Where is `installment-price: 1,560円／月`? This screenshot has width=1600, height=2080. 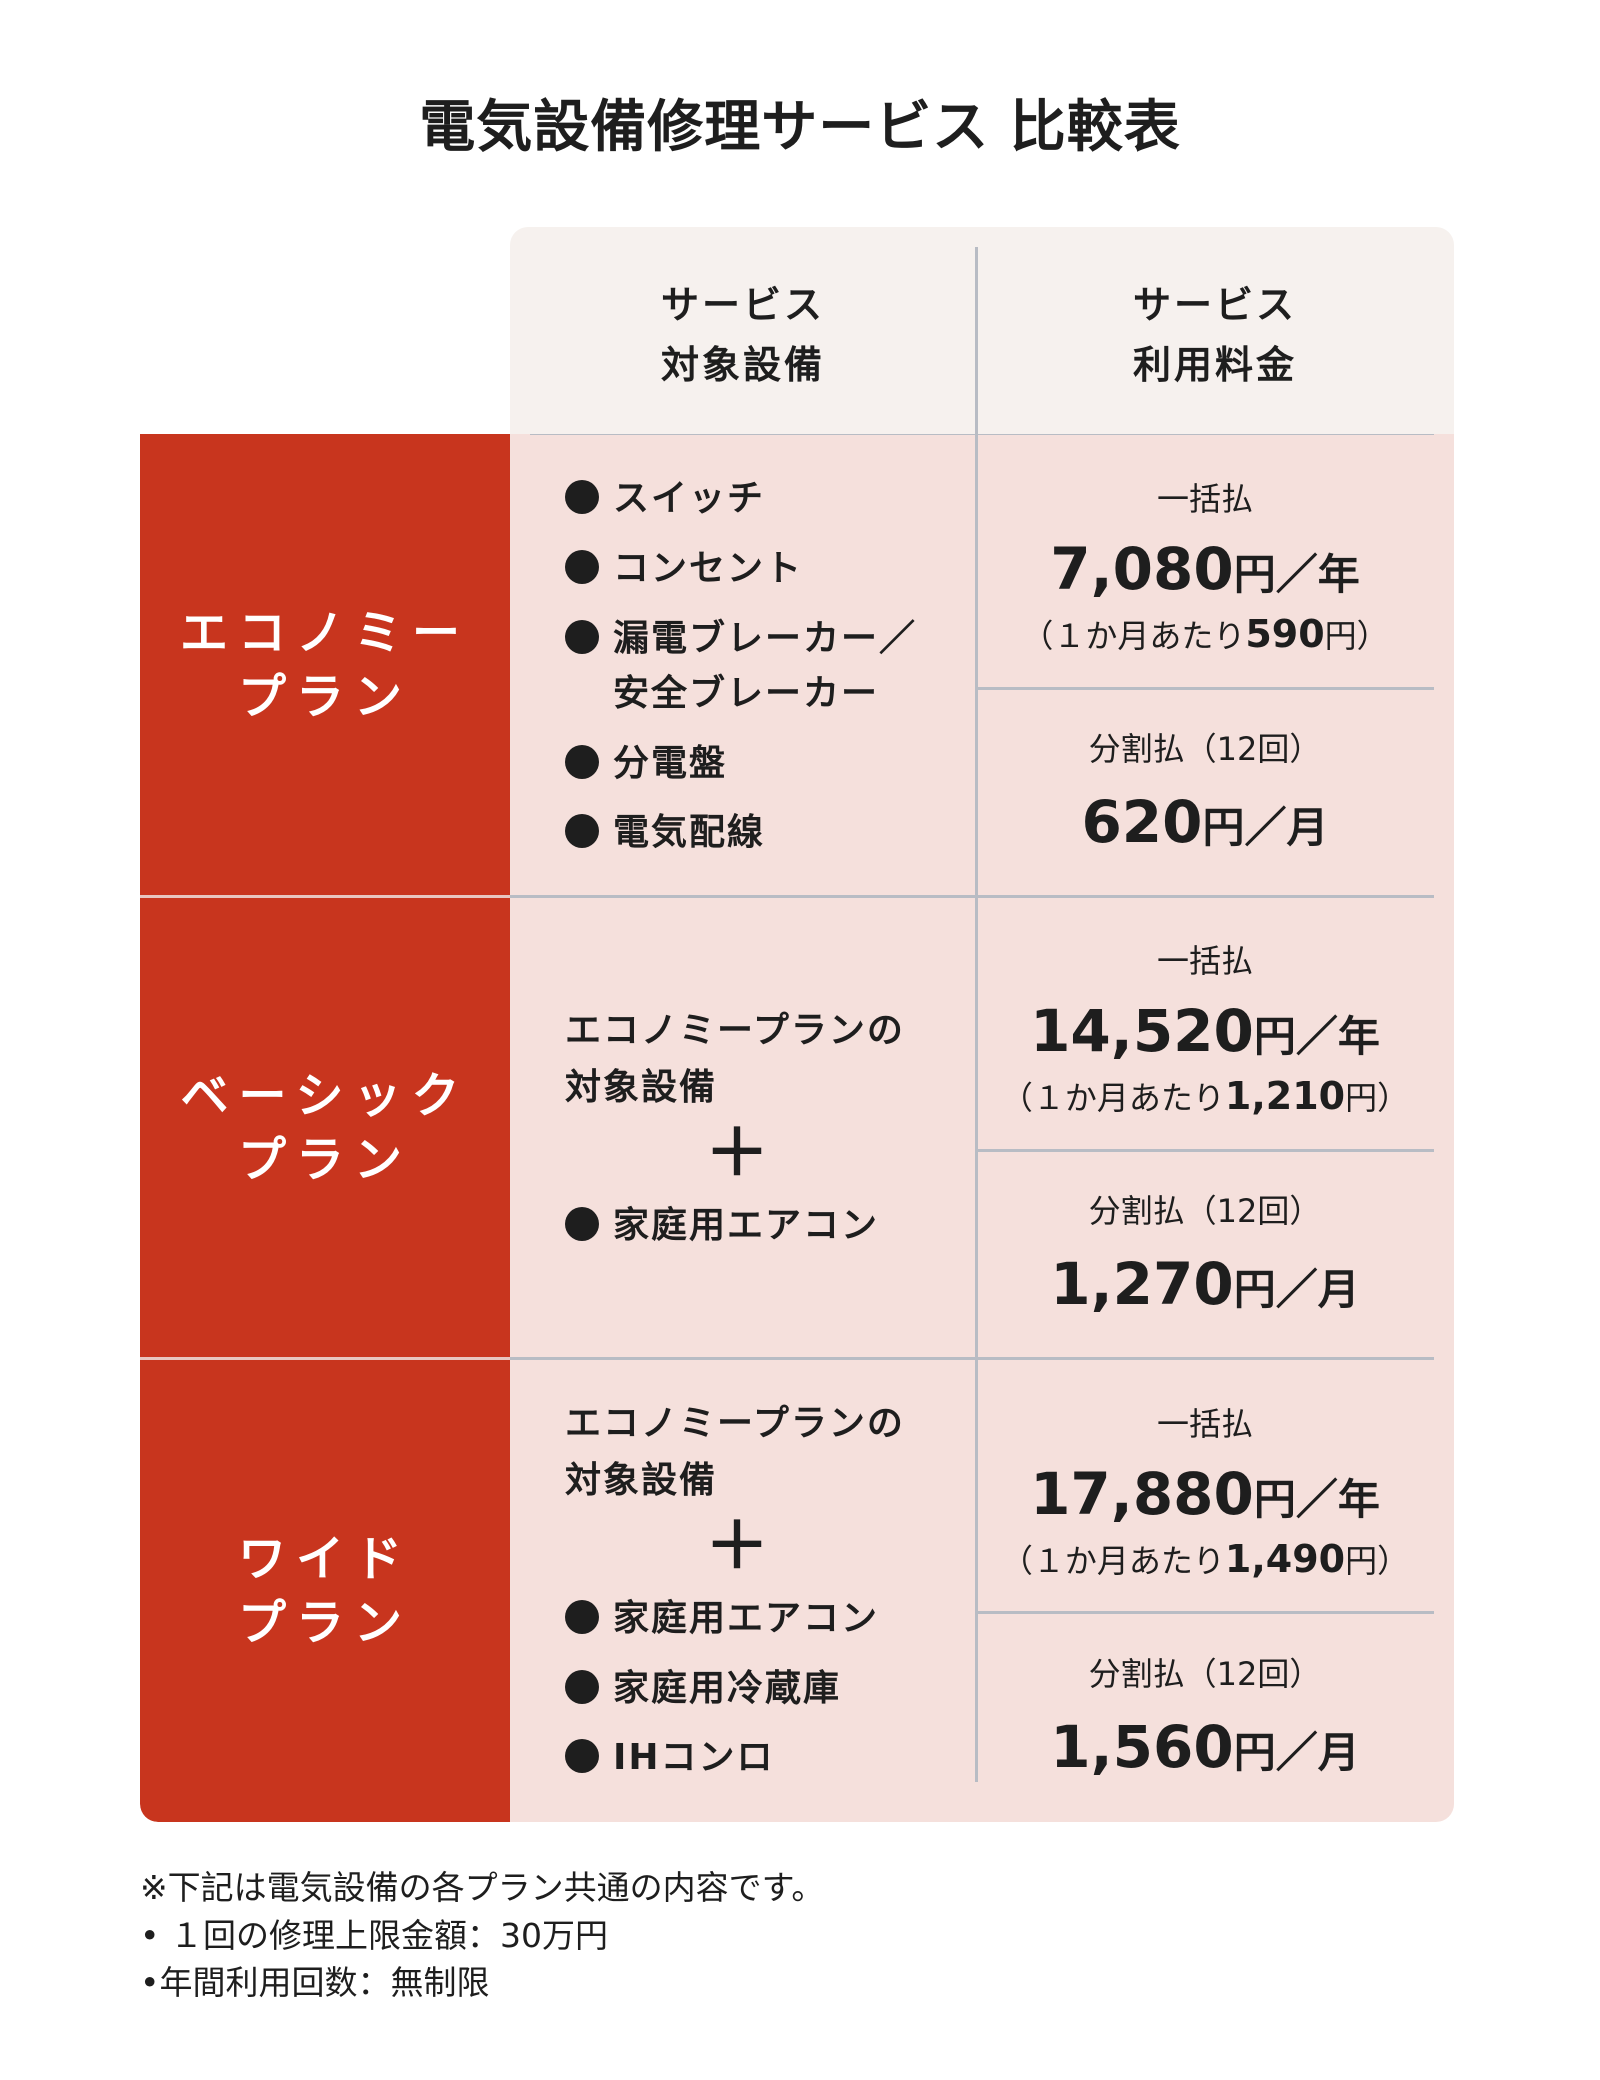 installment-price: 1,560円／月 is located at coordinates (1205, 1750).